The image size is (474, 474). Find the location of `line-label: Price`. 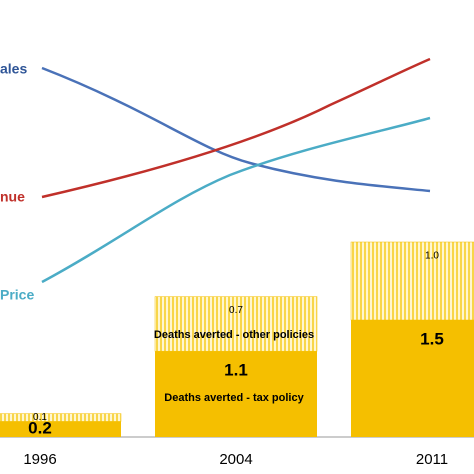

line-label: Price is located at coordinates (17, 295).